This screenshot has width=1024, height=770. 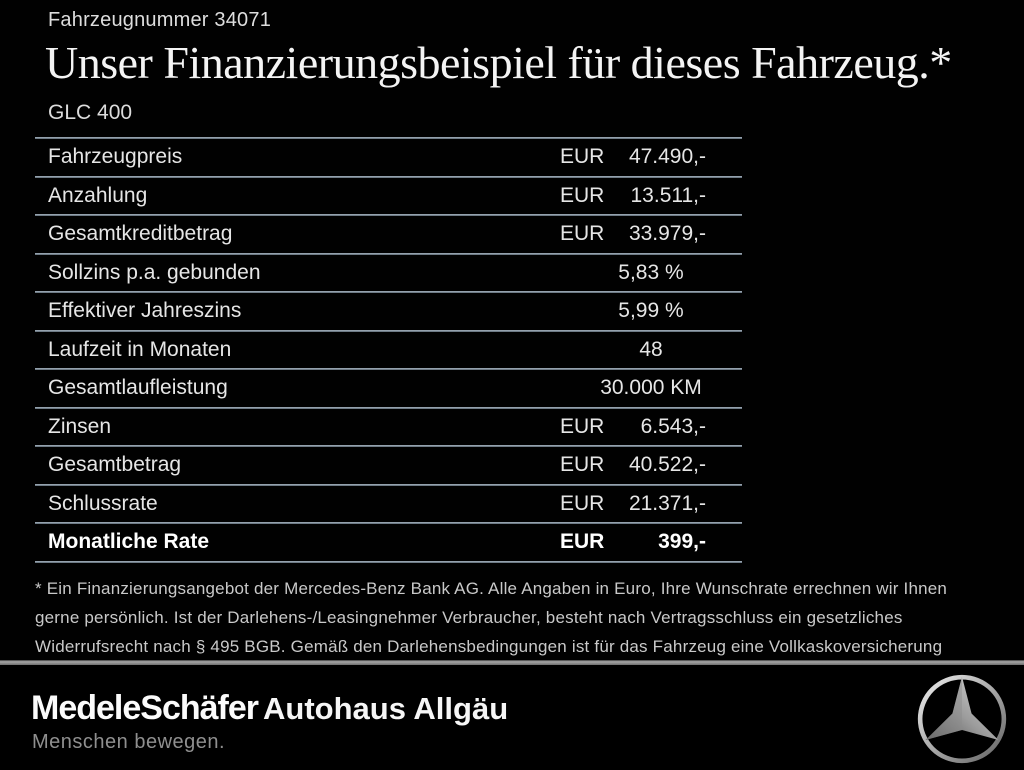 What do you see at coordinates (145, 311) in the screenshot?
I see `row-label: Effektiver Jahreszins` at bounding box center [145, 311].